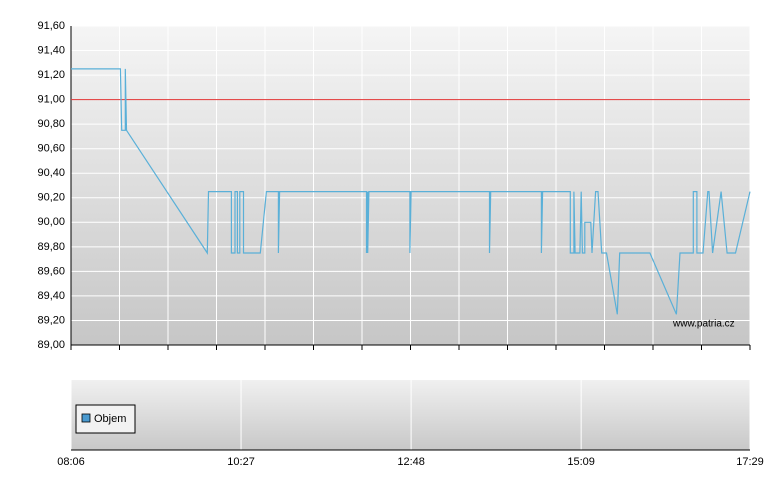 Image resolution: width=780 pixels, height=490 pixels. I want to click on volume-area, so click(410, 415).